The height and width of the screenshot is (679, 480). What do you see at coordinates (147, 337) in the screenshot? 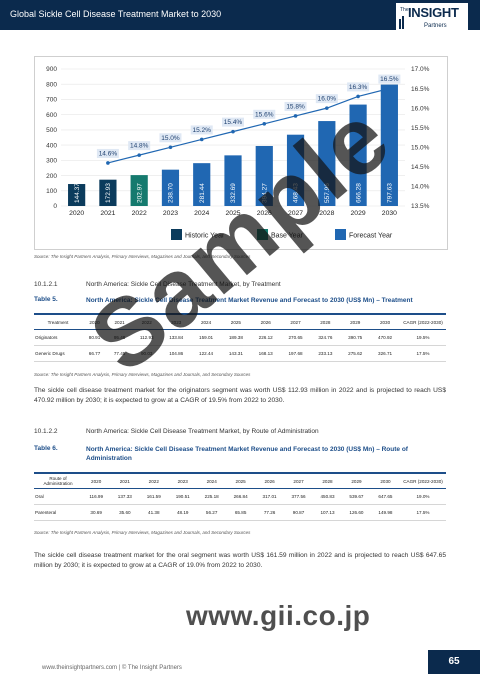
I see `table-cell: 112.93` at bounding box center [147, 337].